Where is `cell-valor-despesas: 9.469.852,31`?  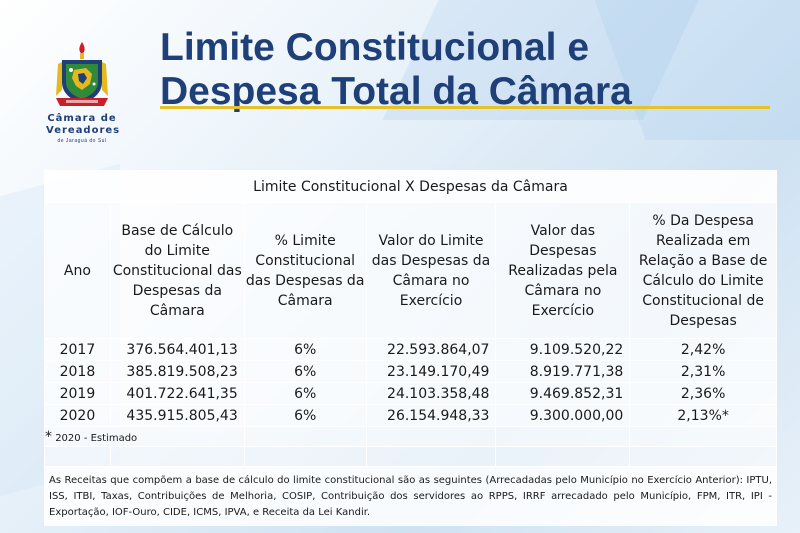
cell-valor-despesas: 9.469.852,31 is located at coordinates (563, 393).